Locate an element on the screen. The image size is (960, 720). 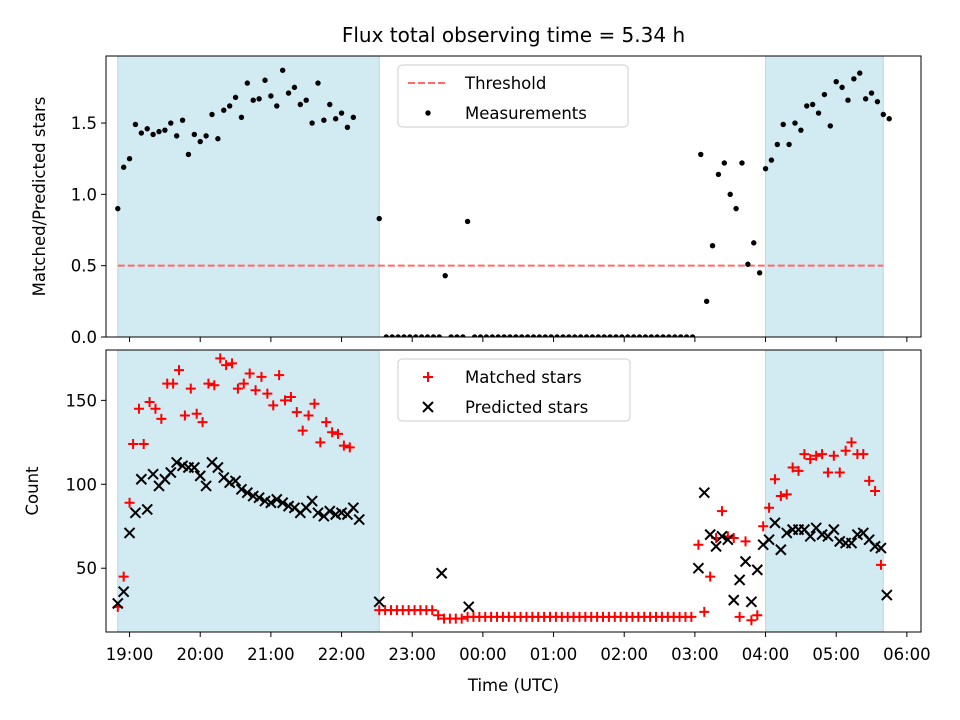
legend: Threshold Measurements is located at coordinates (513, 96).